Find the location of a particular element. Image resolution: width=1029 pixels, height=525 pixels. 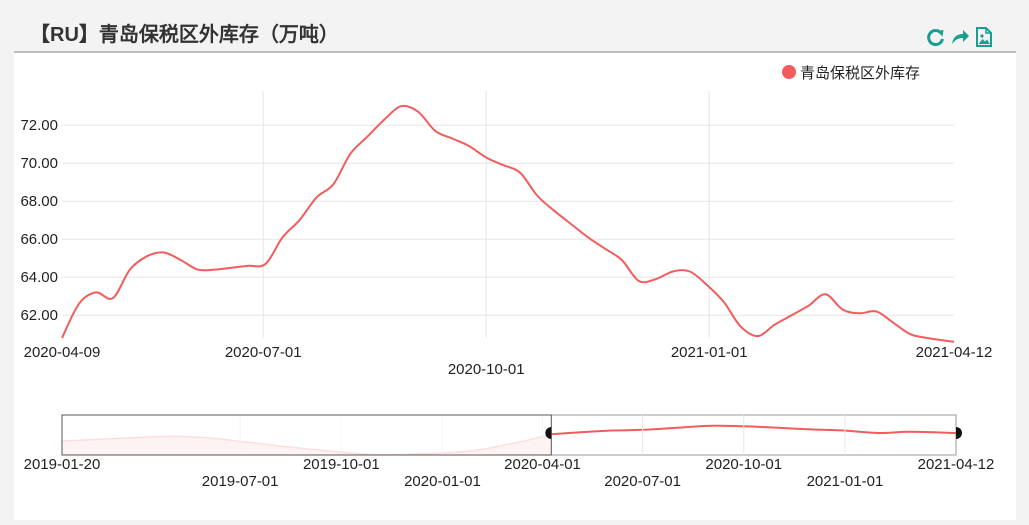

y-tick-label: 72.00 is located at coordinates (39, 125).